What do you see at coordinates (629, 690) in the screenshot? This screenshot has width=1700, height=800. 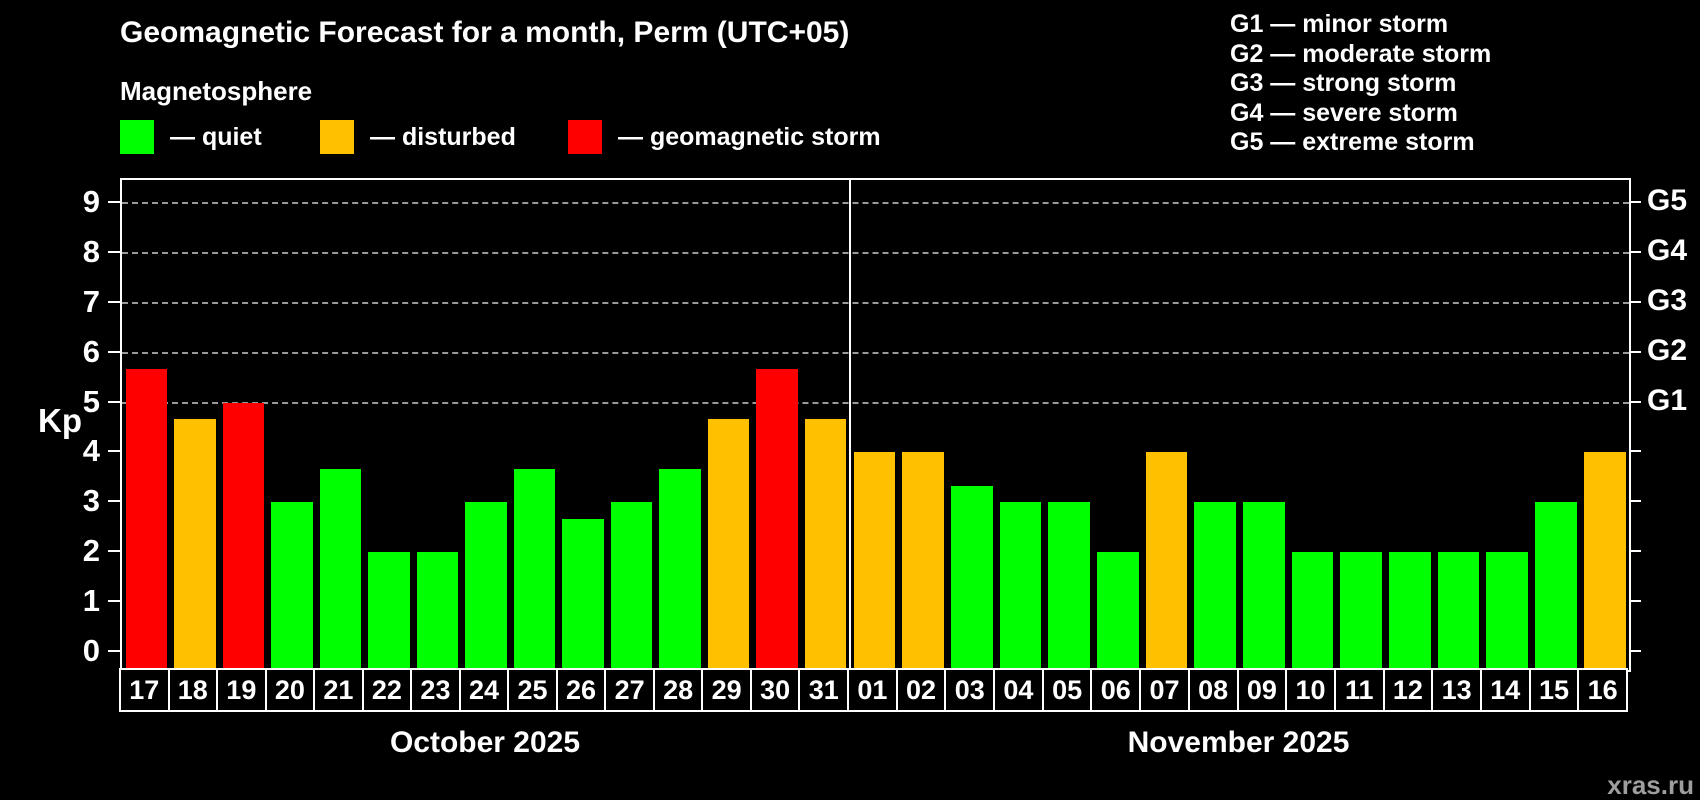 I see `day-label-27: 27` at bounding box center [629, 690].